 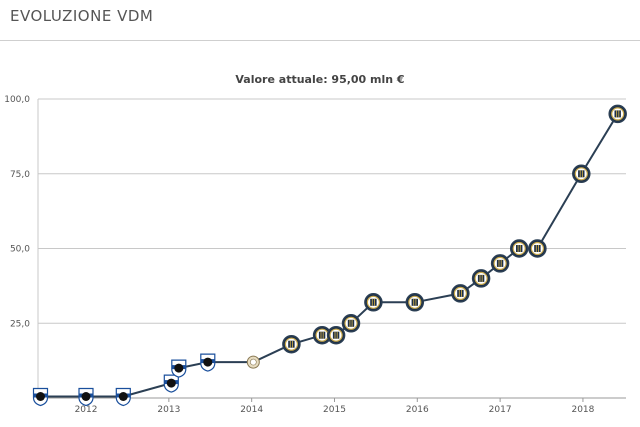 What do you see at coordinates (20, 175) in the screenshot?
I see `y-tick-label: 75,0` at bounding box center [20, 175].